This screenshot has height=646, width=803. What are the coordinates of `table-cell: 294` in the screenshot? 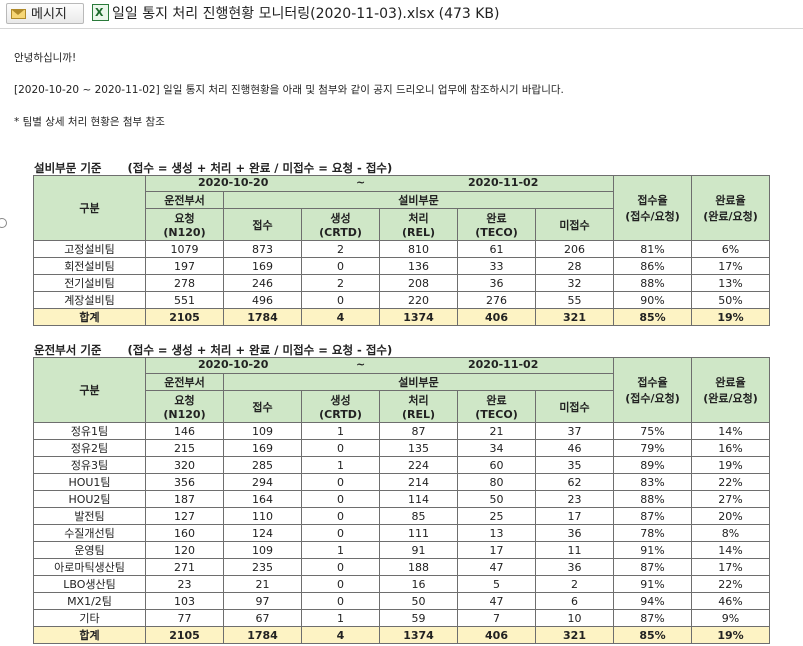 It's located at (262, 482).